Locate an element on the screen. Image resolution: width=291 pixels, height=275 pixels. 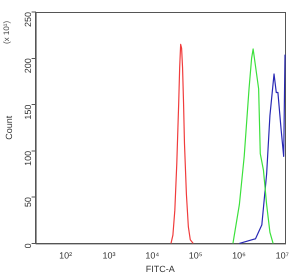
y-axis-title: Count is located at coordinates (9, 127).